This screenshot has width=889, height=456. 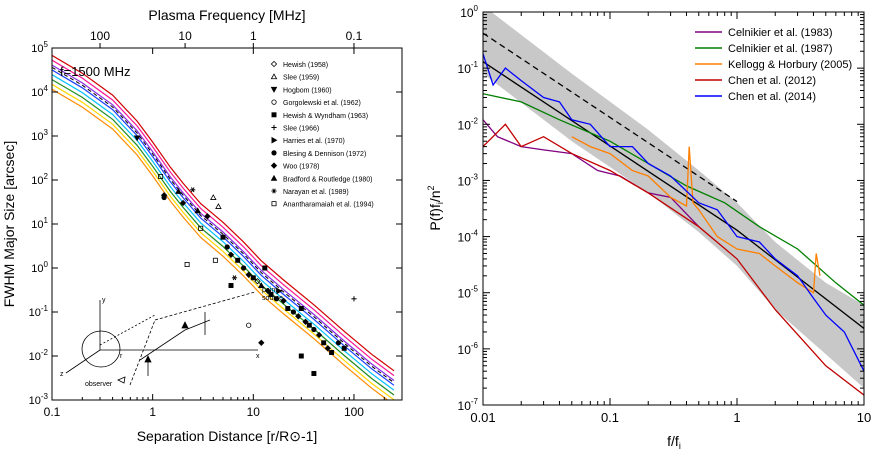 What do you see at coordinates (121, 356) in the screenshot?
I see `svg-text: r` at bounding box center [121, 356].